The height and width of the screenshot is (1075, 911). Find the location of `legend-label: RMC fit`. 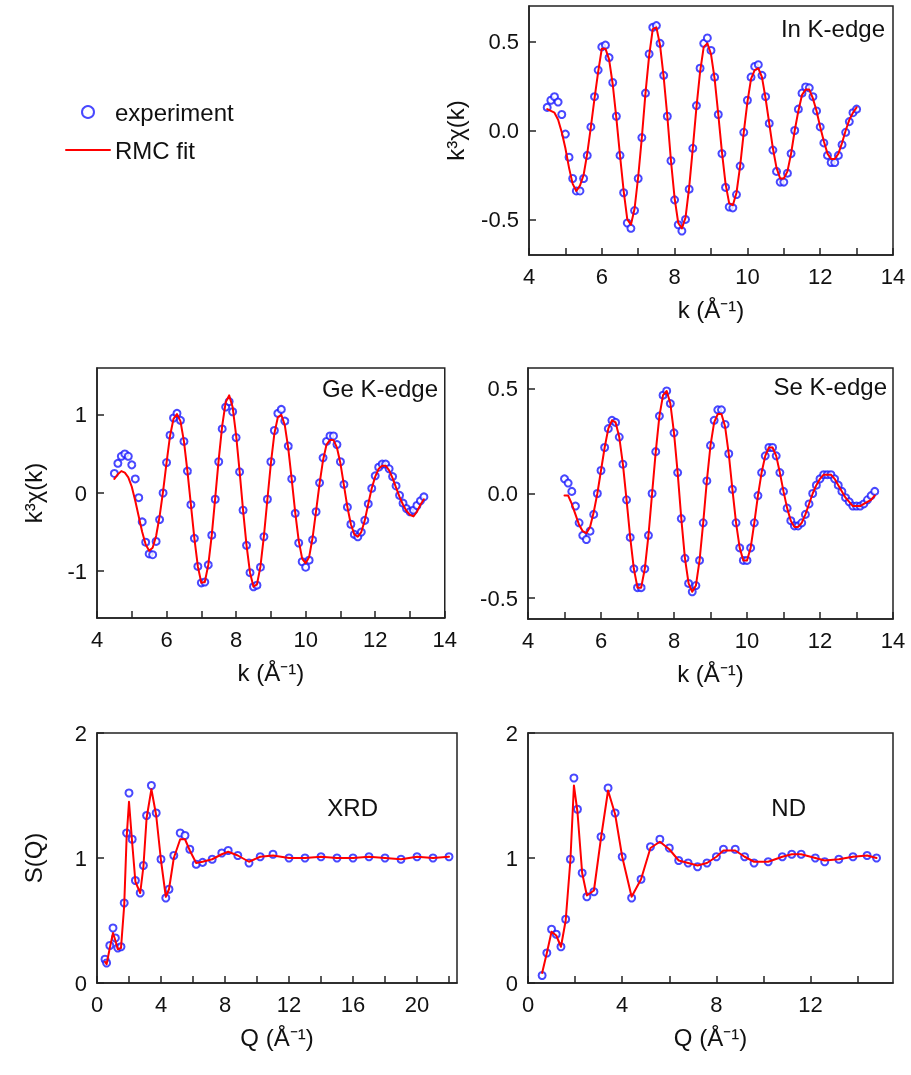

legend-label: RMC fit is located at coordinates (155, 150).